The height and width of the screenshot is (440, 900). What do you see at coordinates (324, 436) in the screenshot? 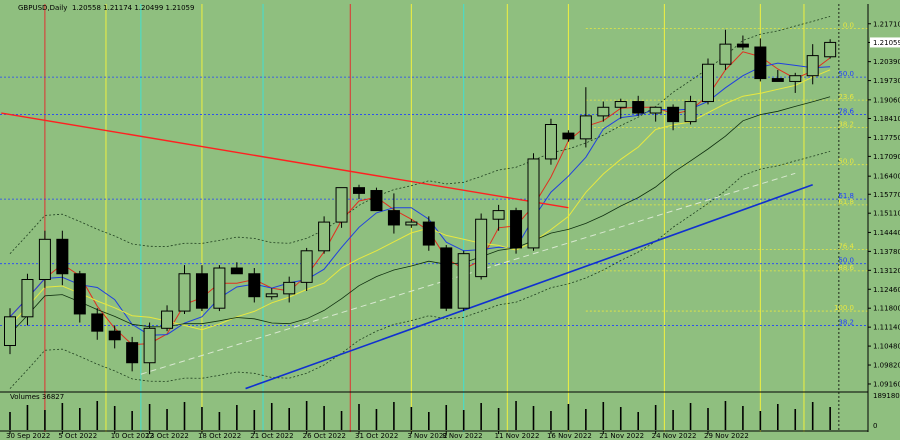
I see `x-tick-label: 26 Oct 2022` at bounding box center [324, 436].